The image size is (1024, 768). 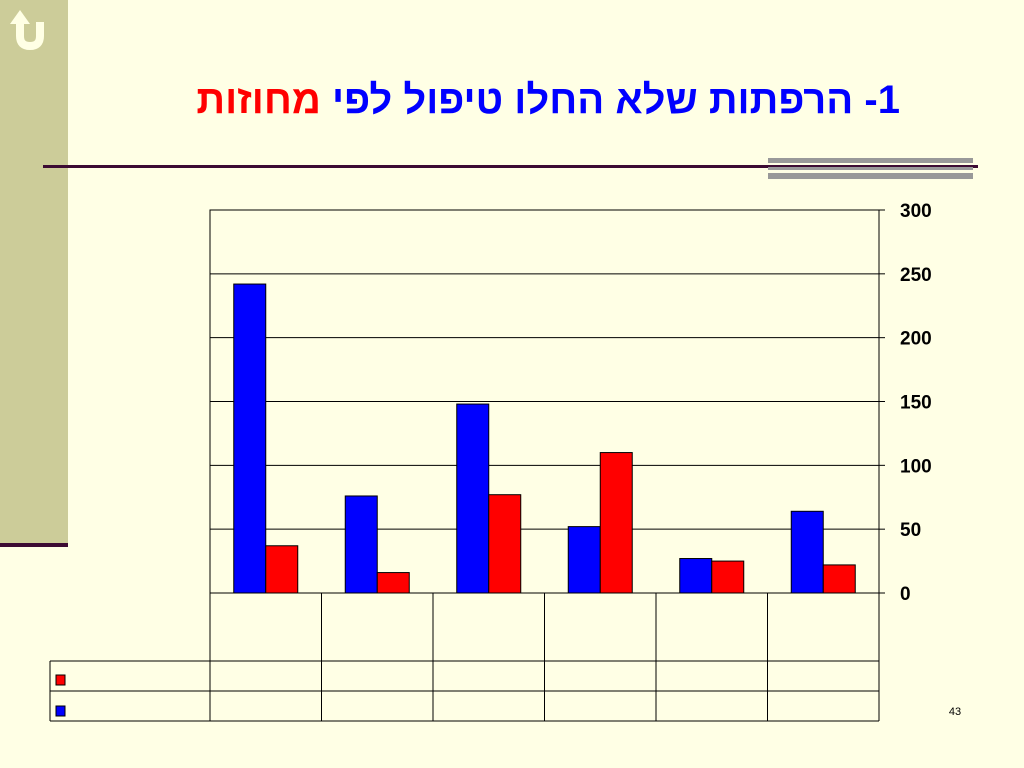 What do you see at coordinates (30, 30) in the screenshot?
I see `back-arrow-icon` at bounding box center [30, 30].